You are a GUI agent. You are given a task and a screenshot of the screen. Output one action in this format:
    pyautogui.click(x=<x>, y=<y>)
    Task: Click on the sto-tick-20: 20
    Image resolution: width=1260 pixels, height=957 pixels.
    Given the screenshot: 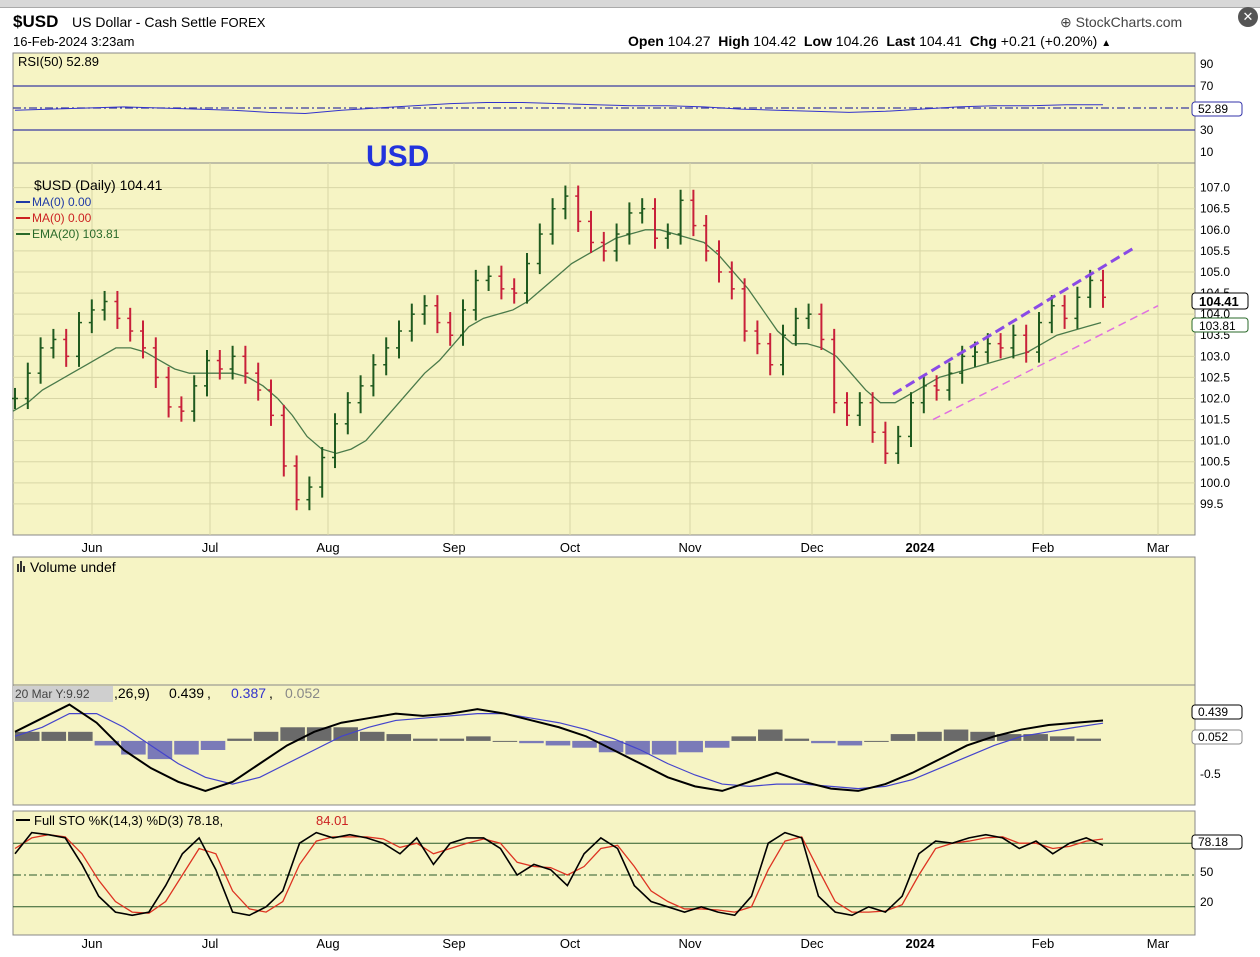 What is the action you would take?
    pyautogui.click(x=1207, y=902)
    